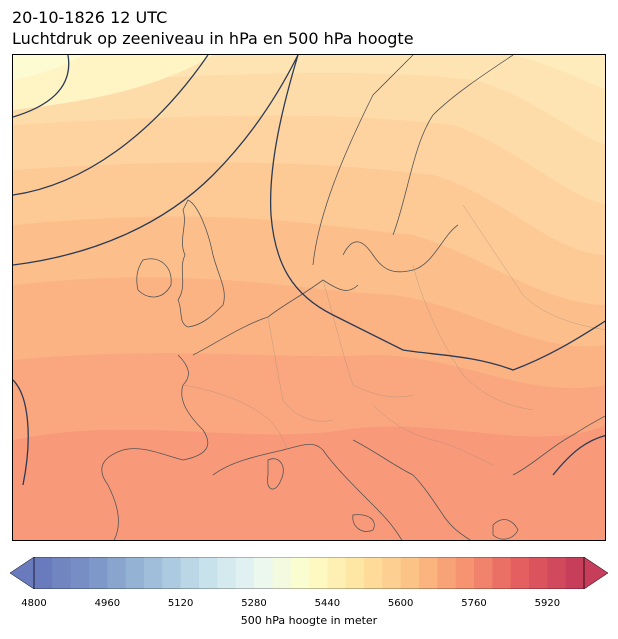 This screenshot has width=618, height=639. I want to click on colorbar-tick-label: 5440, so click(327, 603).